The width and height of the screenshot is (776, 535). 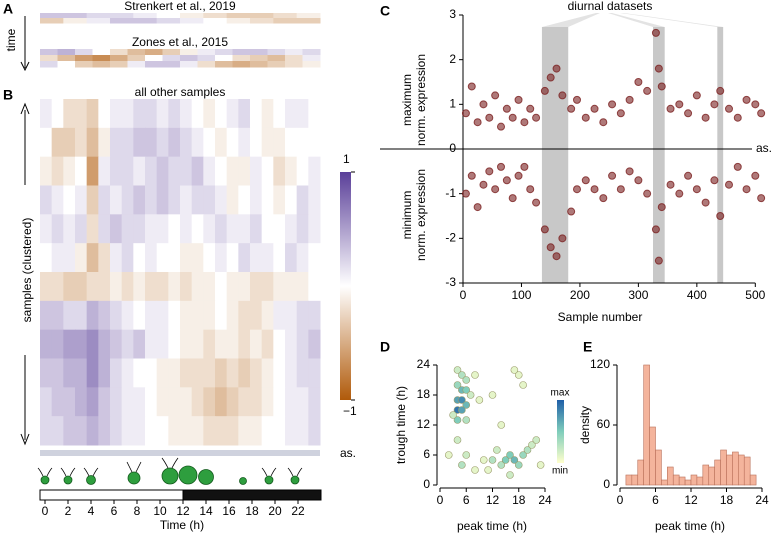 I want to click on y-tick-label: 2, so click(x=452, y=59).